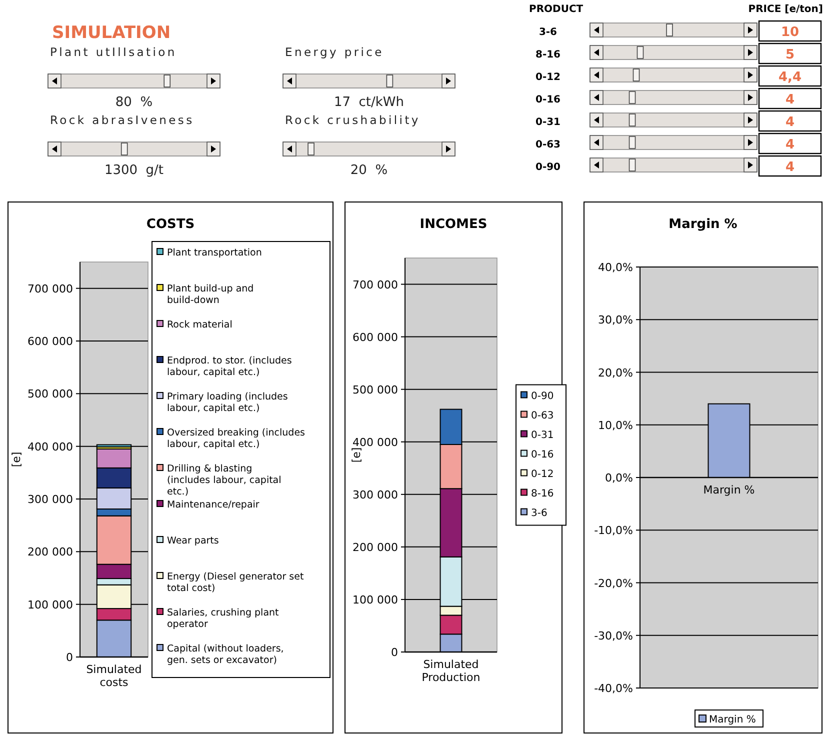 Image resolution: width=825 pixels, height=735 pixels. What do you see at coordinates (170, 224) in the screenshot?
I see `chart-title: COSTS` at bounding box center [170, 224].